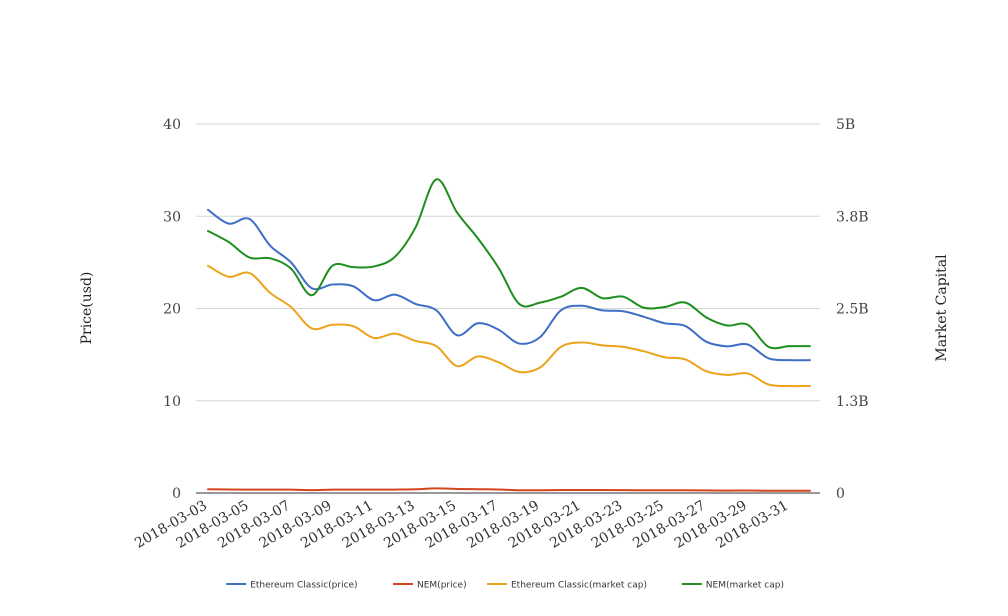  What do you see at coordinates (745, 586) in the screenshot?
I see `legend-label: NEM(market cap)` at bounding box center [745, 586].